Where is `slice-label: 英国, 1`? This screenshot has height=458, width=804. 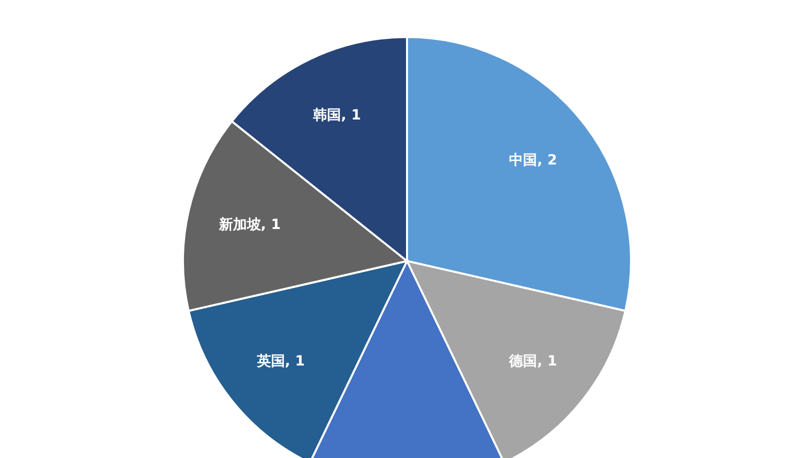 slice-label: 英国, 1 is located at coordinates (280, 362).